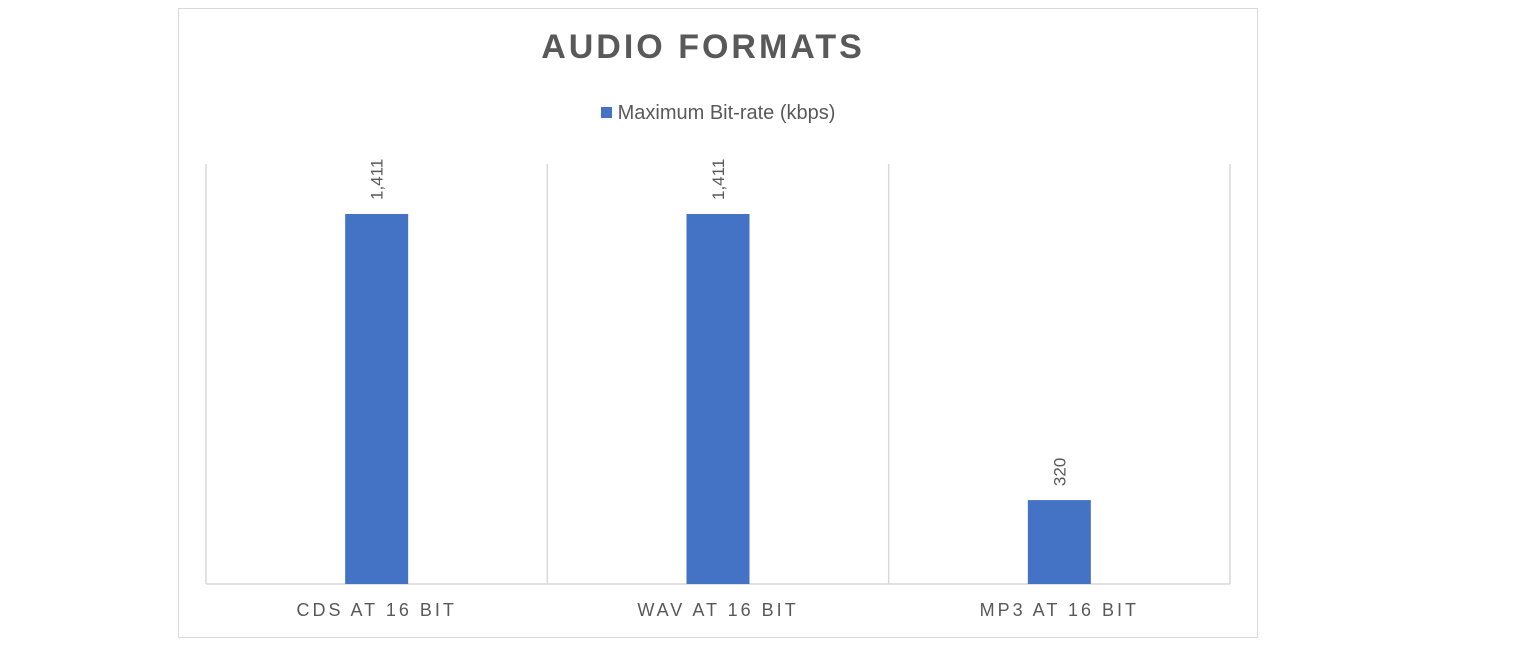  I want to click on chart-title: AUDIO FORMATS, so click(703, 47).